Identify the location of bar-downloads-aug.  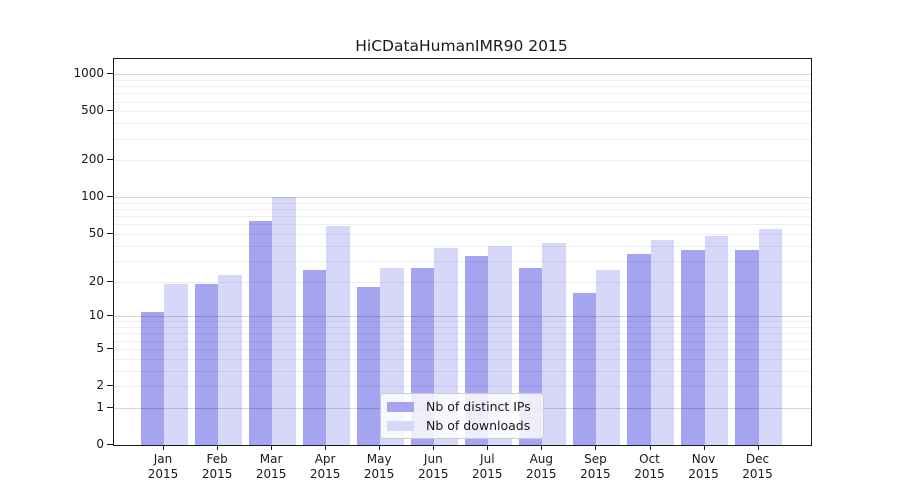
(554, 344).